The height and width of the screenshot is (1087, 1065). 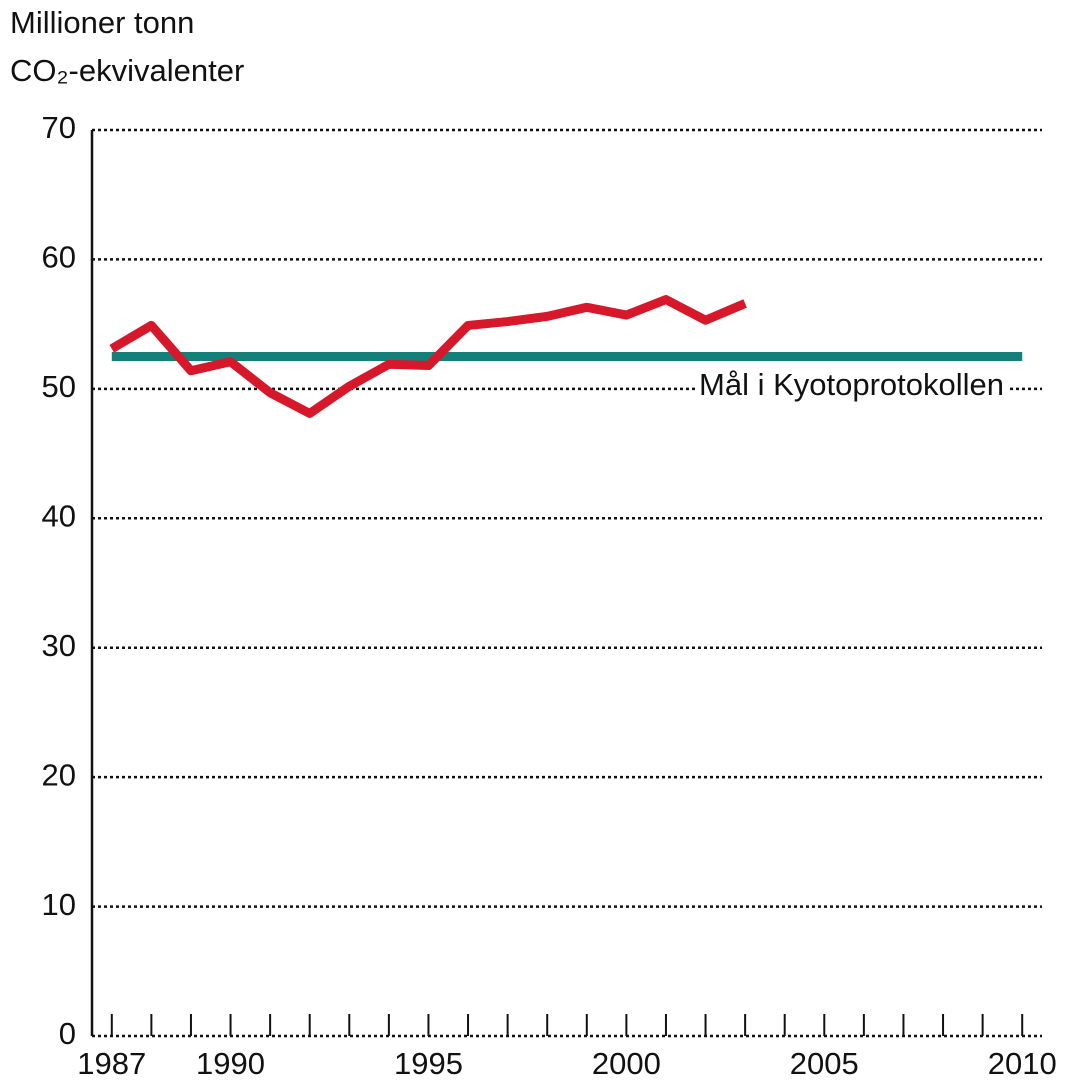 I want to click on annotation-background, so click(x=851, y=385).